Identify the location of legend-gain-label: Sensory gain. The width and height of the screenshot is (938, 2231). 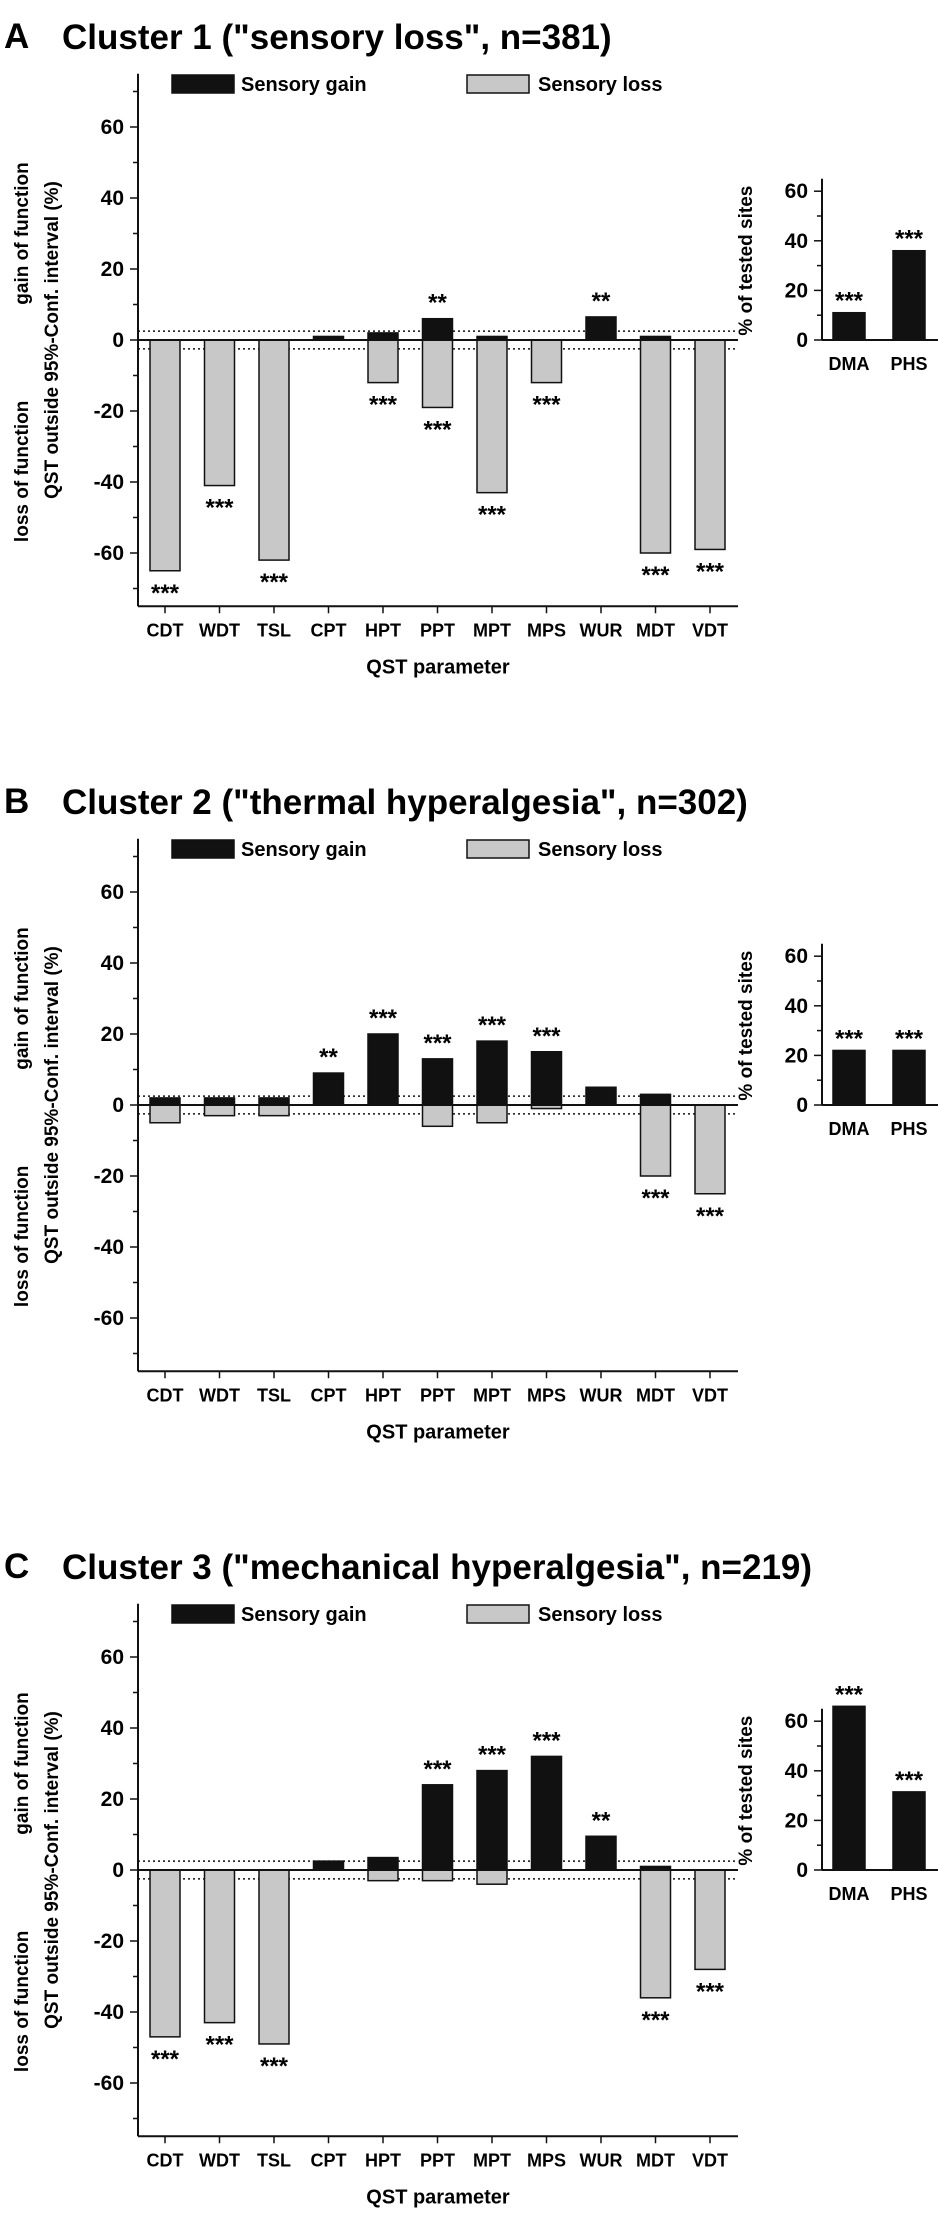
(304, 1615).